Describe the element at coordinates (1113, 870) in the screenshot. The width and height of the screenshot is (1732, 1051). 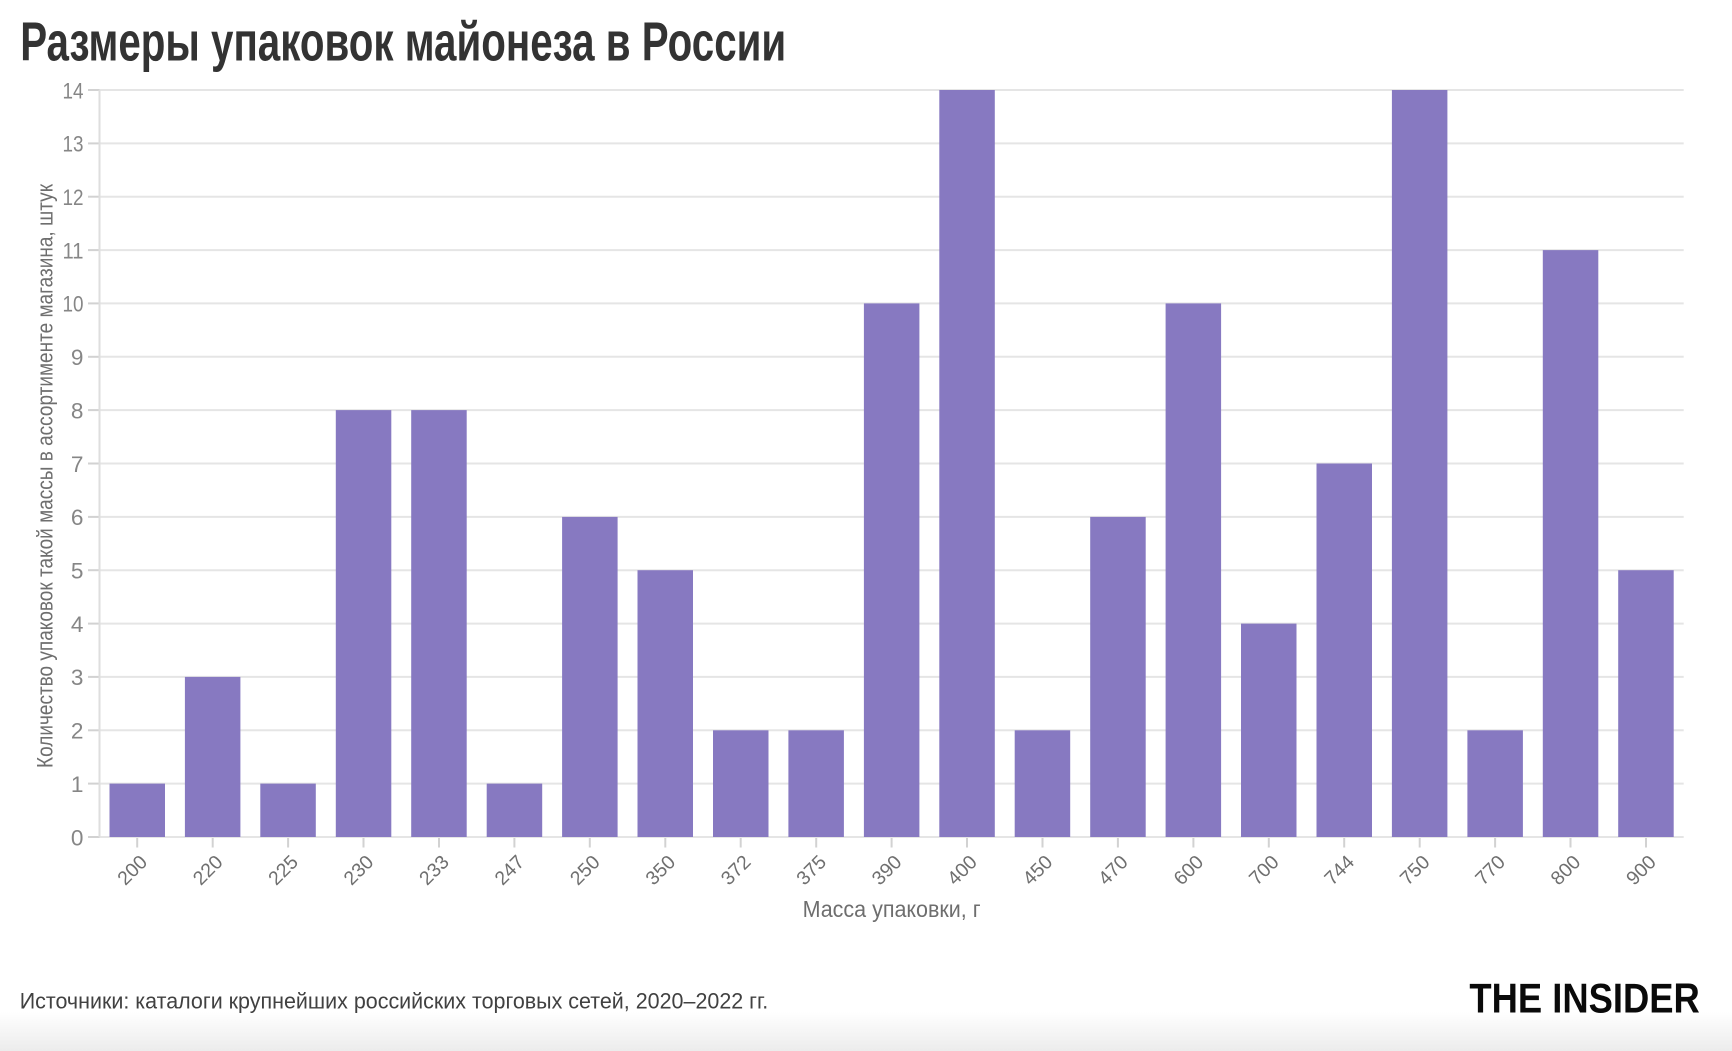
I see `svg-text: 470` at that location.